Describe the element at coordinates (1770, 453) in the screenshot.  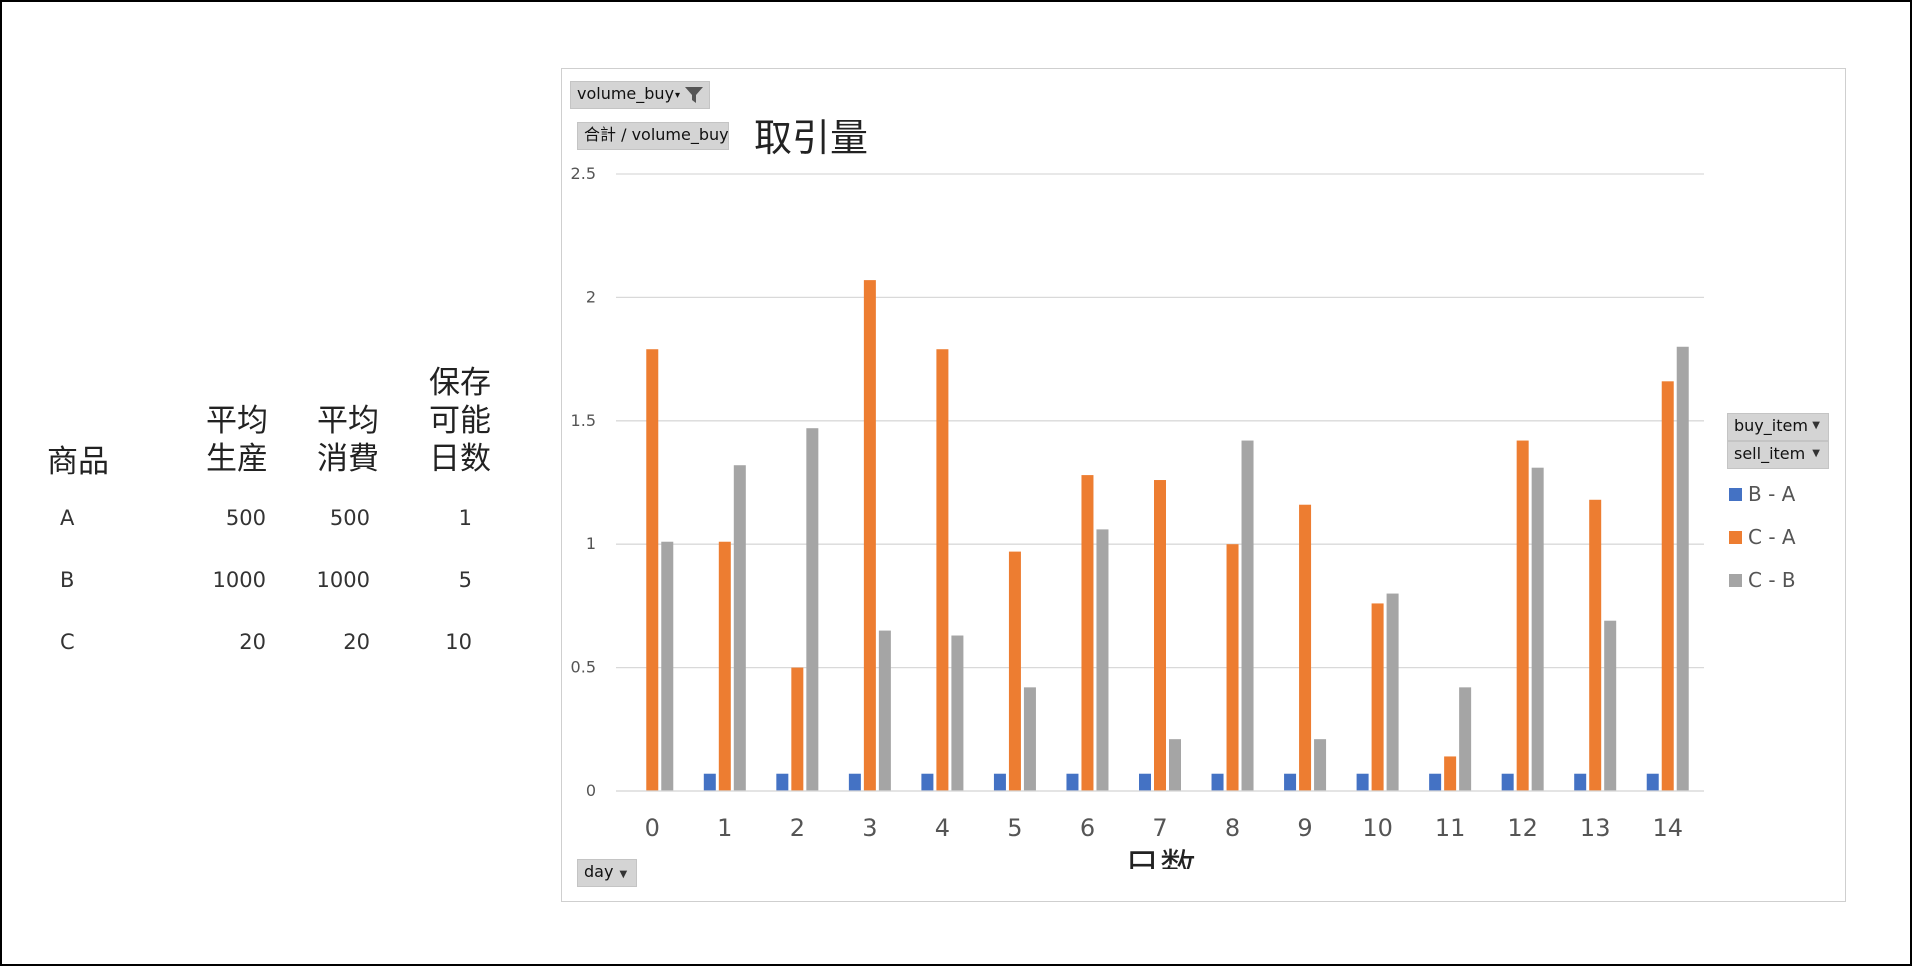
I see `legend-field-label: sell_item` at that location.